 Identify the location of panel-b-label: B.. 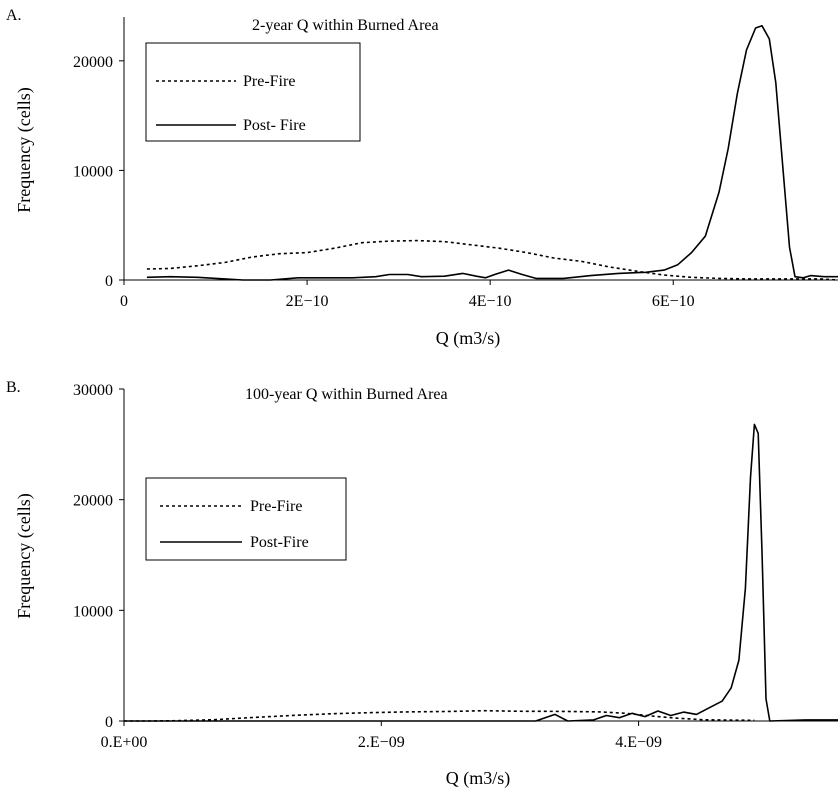
(13, 387).